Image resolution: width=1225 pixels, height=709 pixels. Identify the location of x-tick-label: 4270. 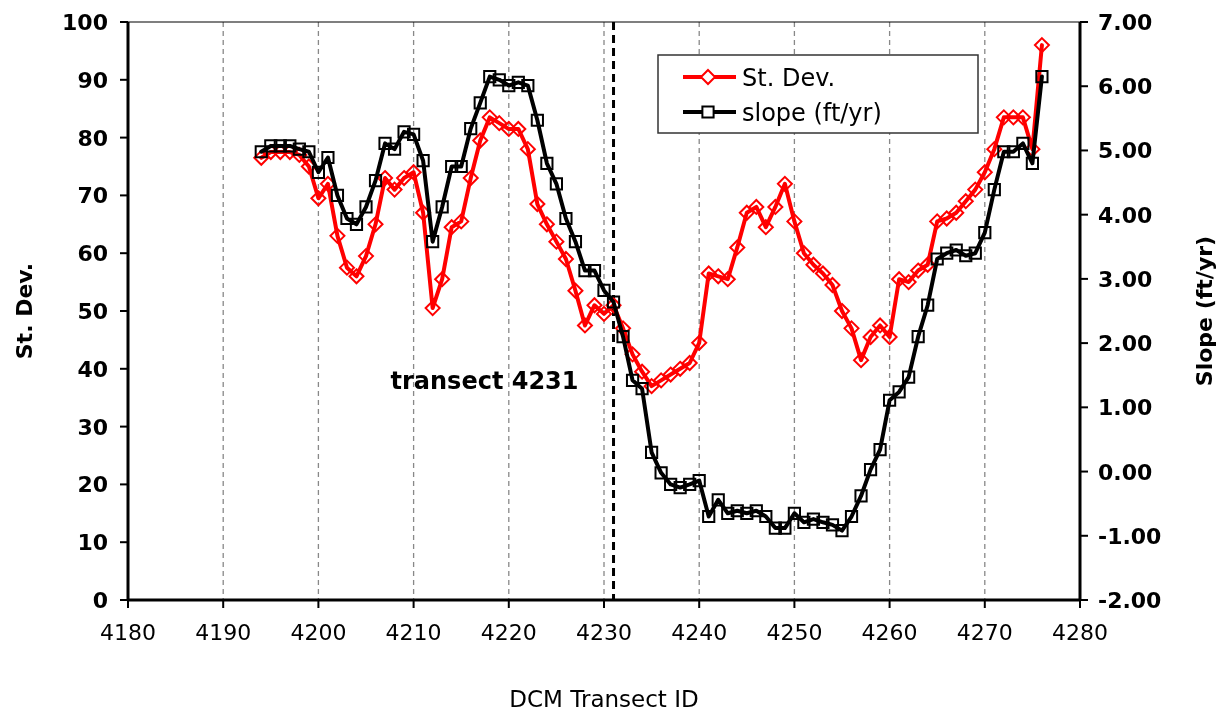
(984, 632).